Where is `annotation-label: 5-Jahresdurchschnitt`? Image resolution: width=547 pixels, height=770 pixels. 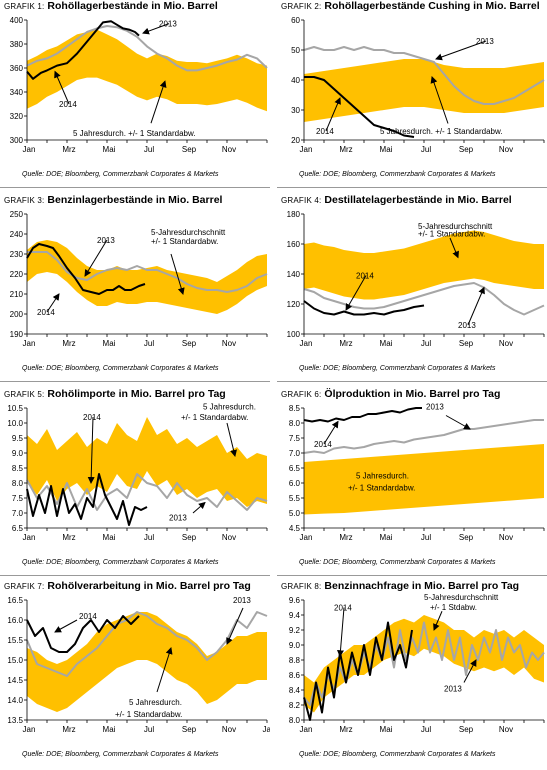 annotation-label: 5-Jahresdurchschnitt is located at coordinates (461, 598).